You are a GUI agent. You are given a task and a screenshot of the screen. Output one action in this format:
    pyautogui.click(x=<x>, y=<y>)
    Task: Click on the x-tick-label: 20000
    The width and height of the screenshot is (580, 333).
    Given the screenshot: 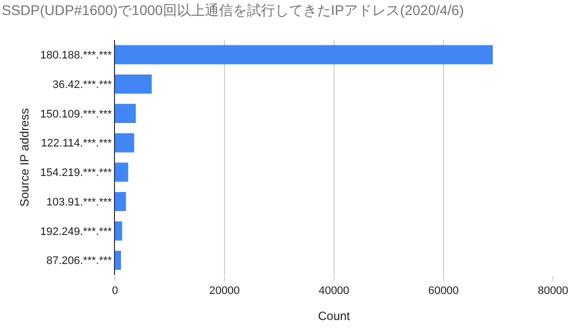 What is the action you would take?
    pyautogui.click(x=224, y=291)
    